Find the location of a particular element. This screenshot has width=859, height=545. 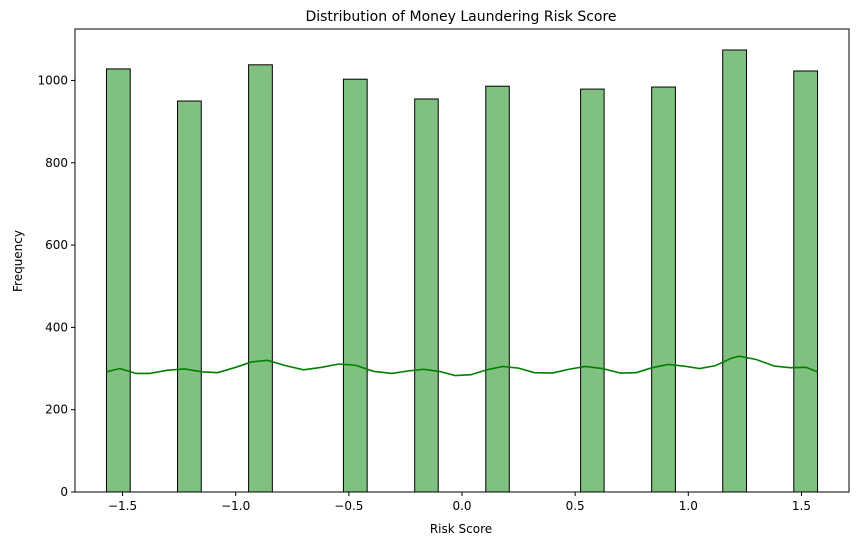

x-tick-label: −0.5 is located at coordinates (348, 506).